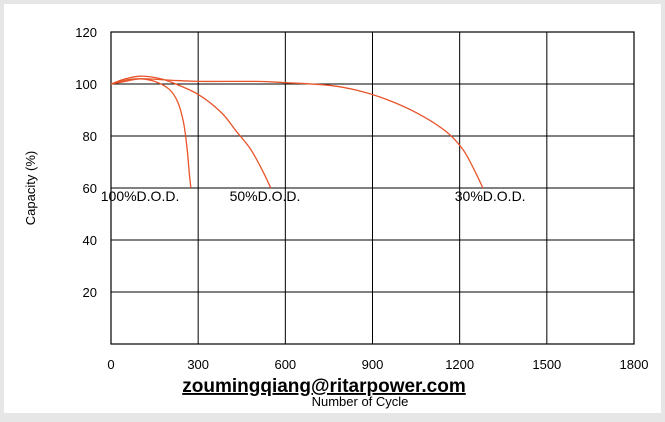 Image resolution: width=665 pixels, height=422 pixels. What do you see at coordinates (140, 196) in the screenshot?
I see `series-label-1: 100%D.O.D.` at bounding box center [140, 196].